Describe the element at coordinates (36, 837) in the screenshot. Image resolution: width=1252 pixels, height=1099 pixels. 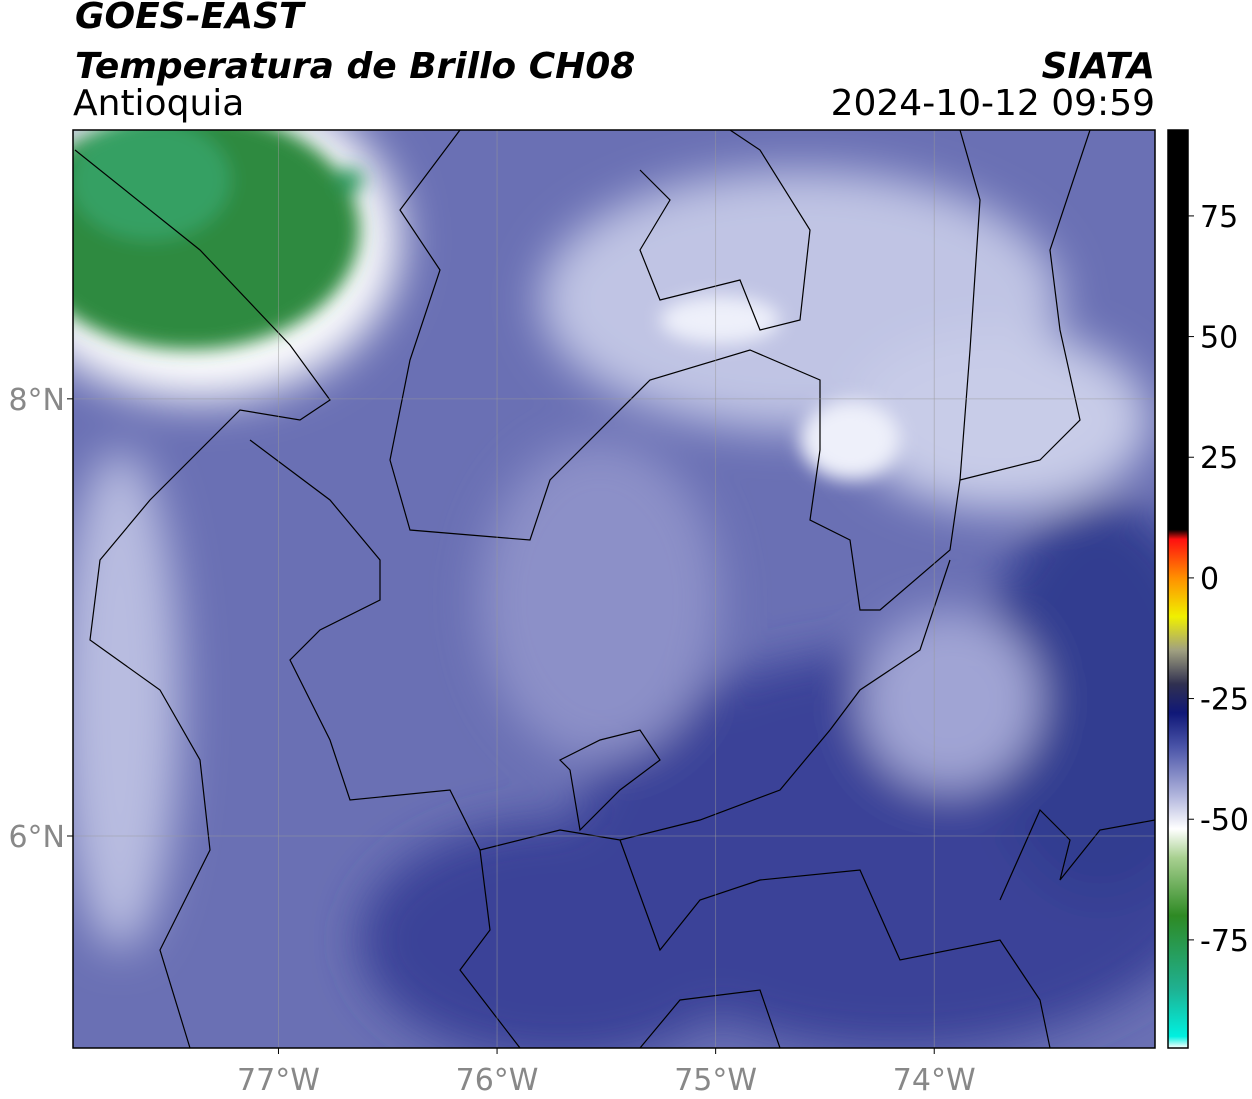
I see `y-tick-label: 6°N` at that location.